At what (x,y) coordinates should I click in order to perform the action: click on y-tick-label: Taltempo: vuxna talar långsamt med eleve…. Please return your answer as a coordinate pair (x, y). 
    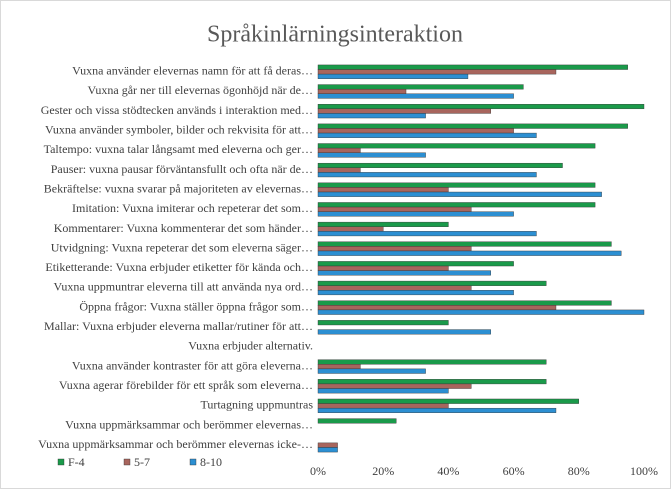
    Looking at the image, I should click on (178, 149).